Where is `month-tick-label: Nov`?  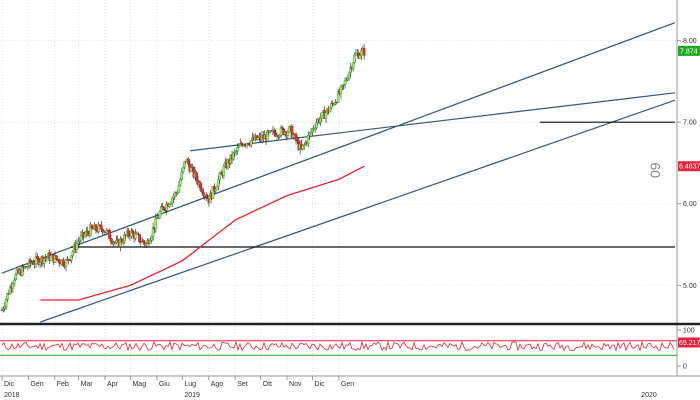 month-tick-label: Nov is located at coordinates (295, 384).